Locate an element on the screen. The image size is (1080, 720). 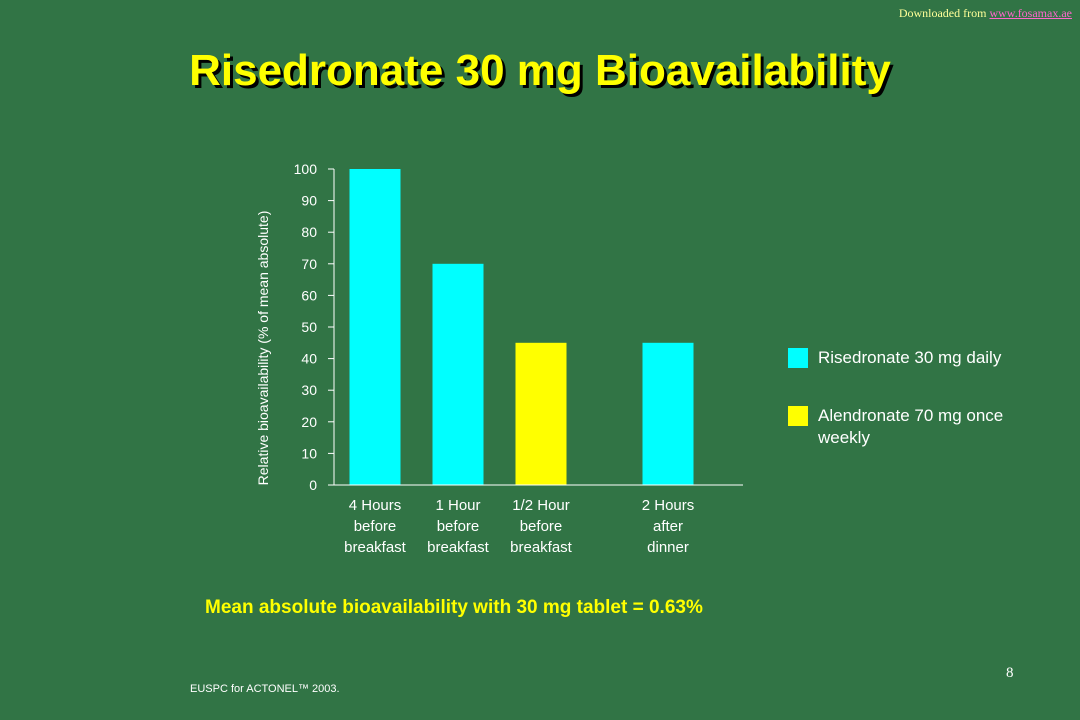
legend-swatch-risedronate is located at coordinates (798, 358).